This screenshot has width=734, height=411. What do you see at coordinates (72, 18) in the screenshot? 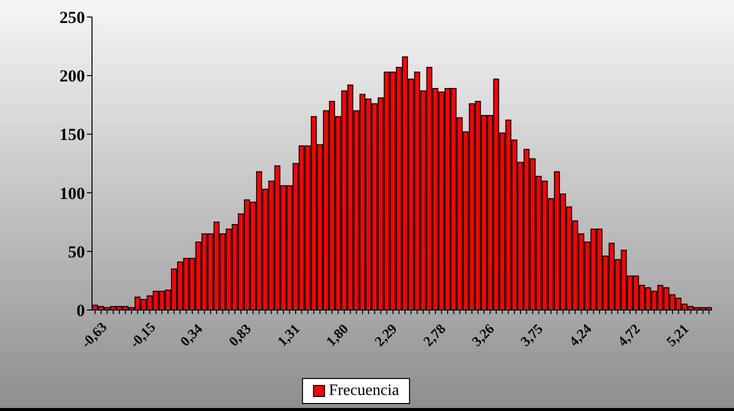
I see `y-tick-label: 250` at bounding box center [72, 18].